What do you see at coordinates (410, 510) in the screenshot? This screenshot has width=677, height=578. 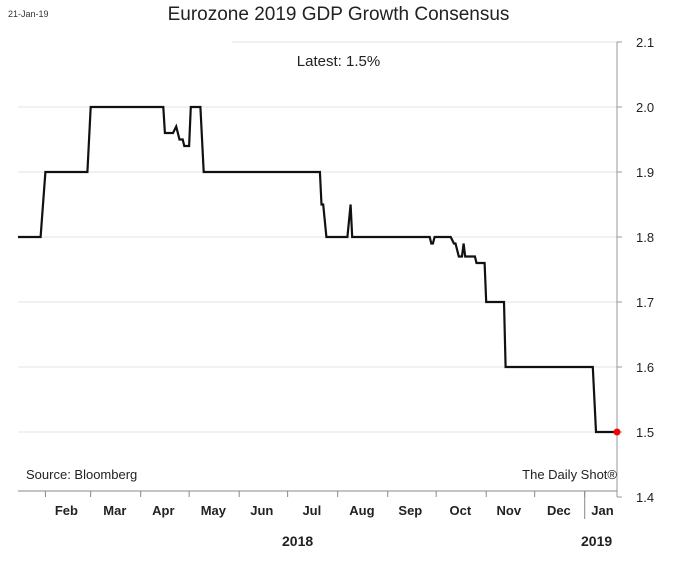 I see `x-tick-label: Sep` at bounding box center [410, 510].